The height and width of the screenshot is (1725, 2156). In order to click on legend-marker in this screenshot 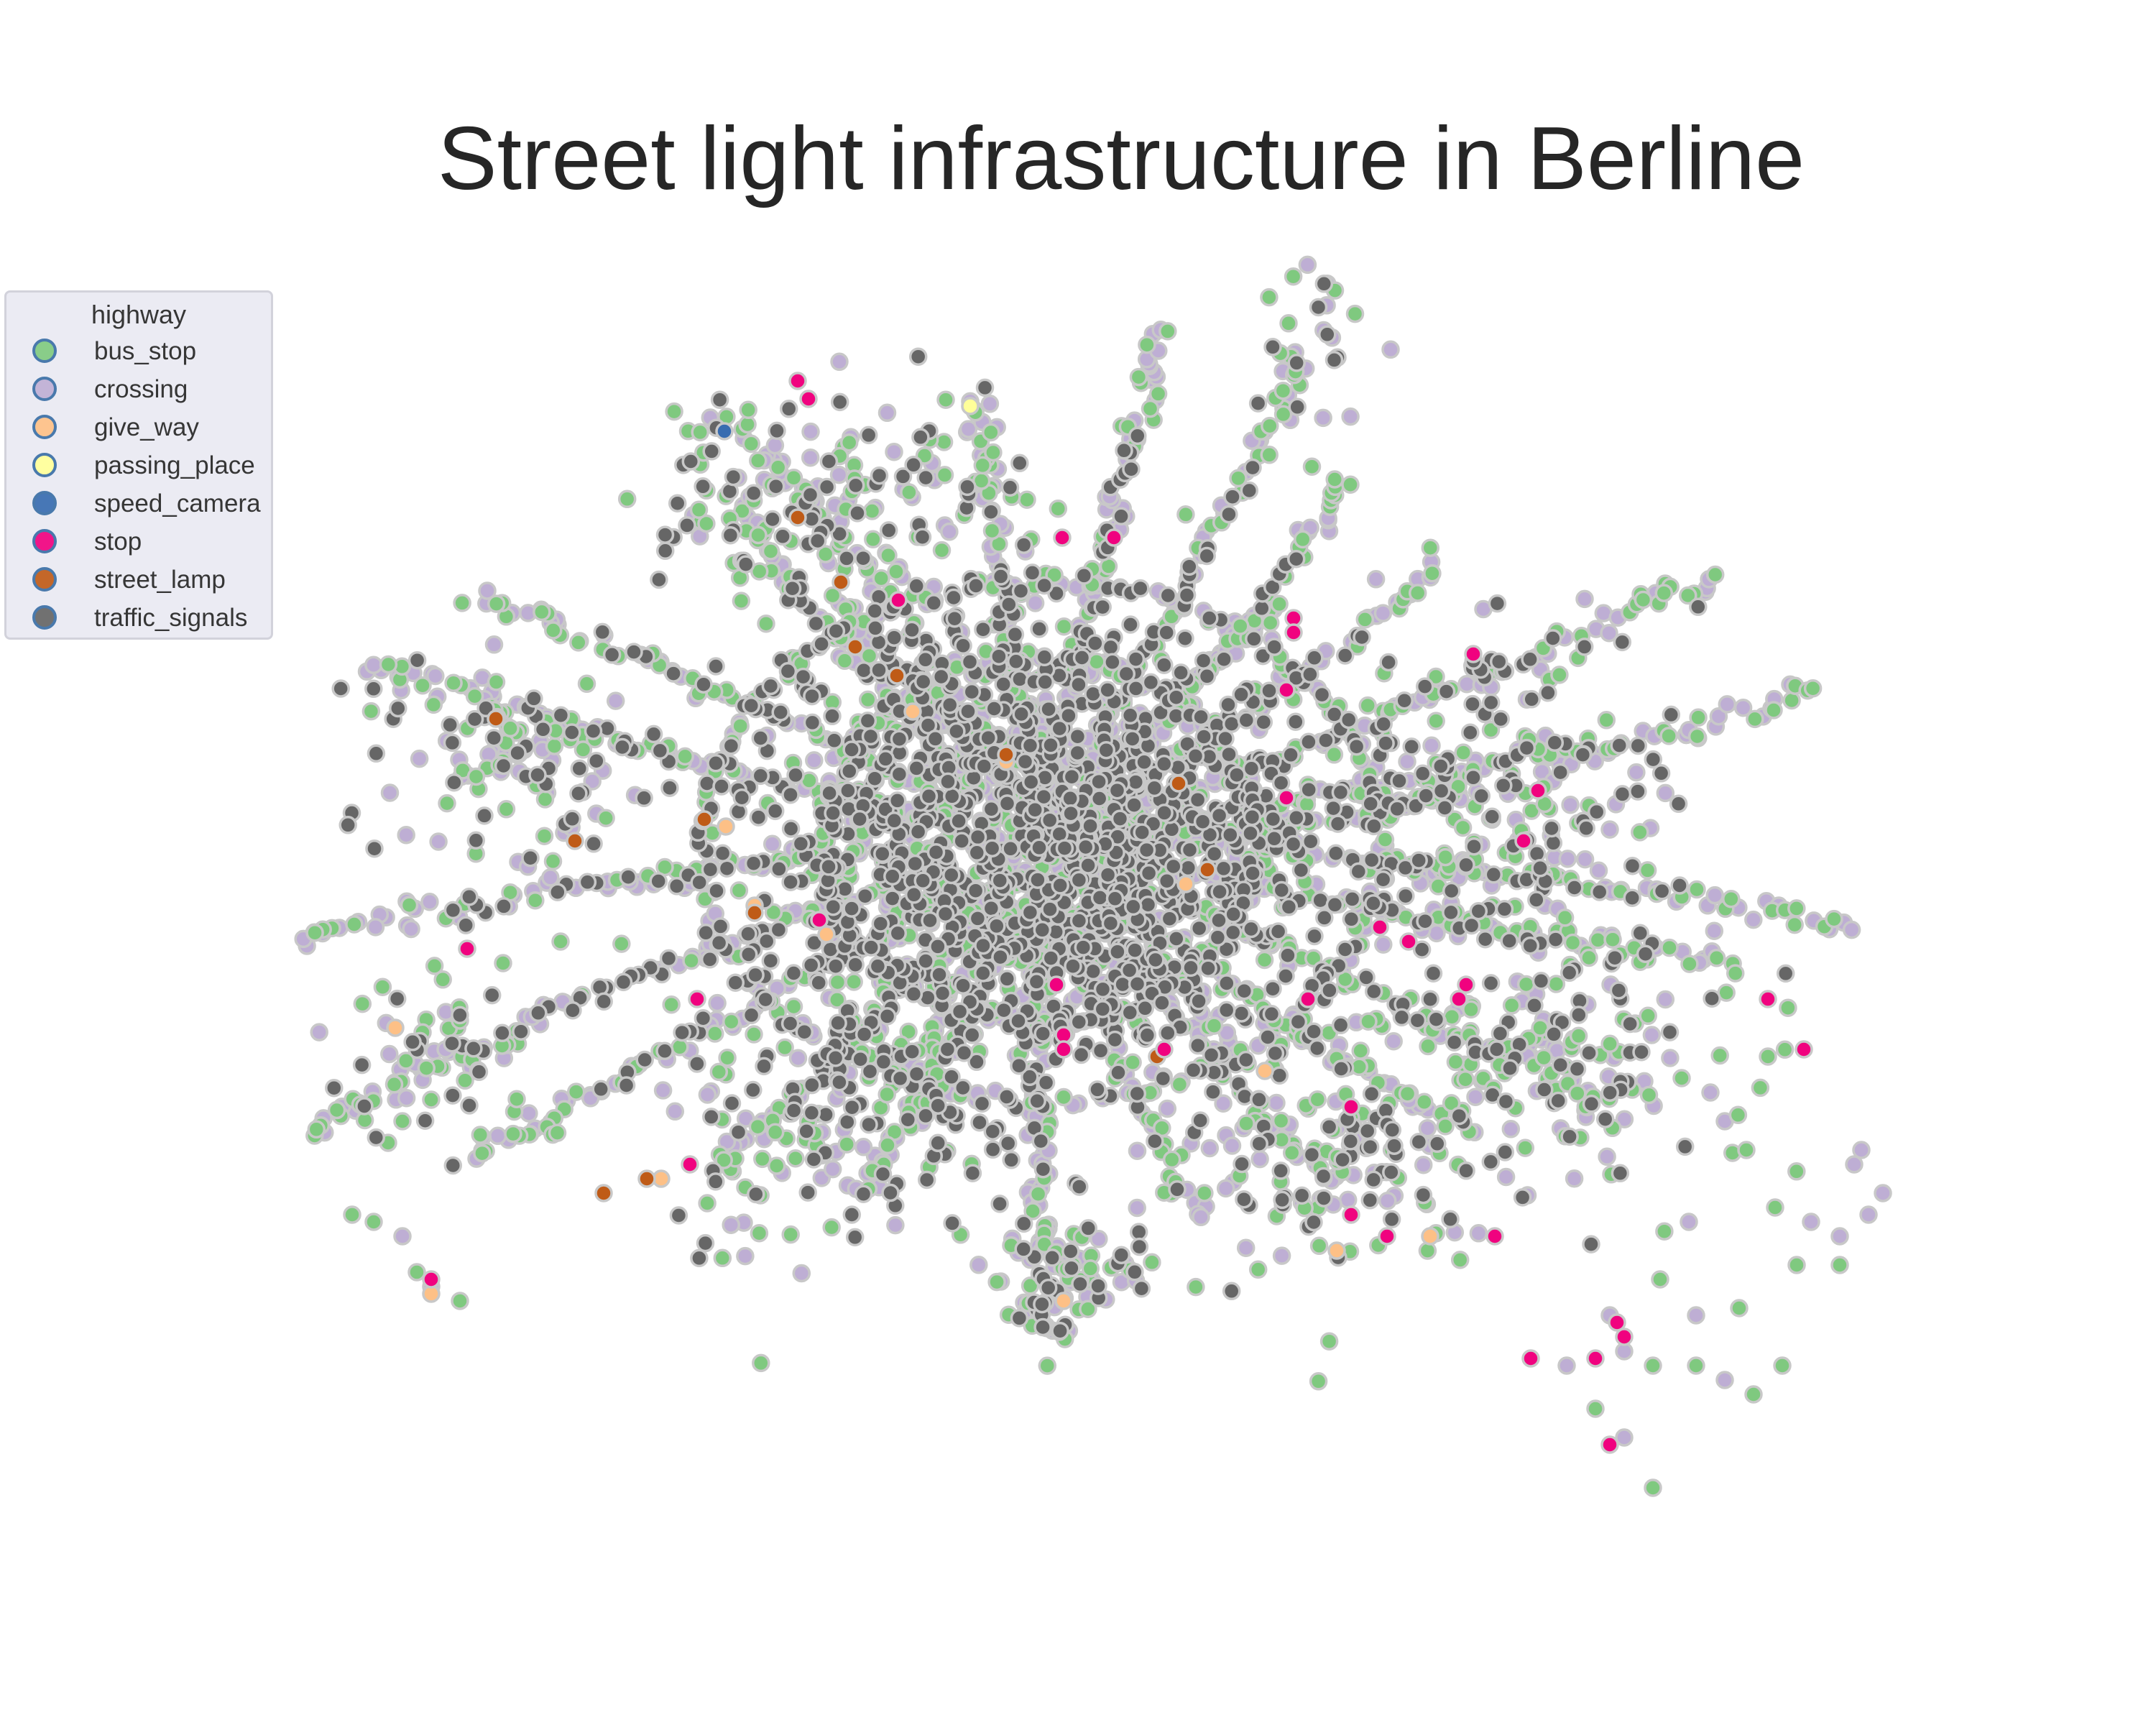, I will do `click(44, 541)`.